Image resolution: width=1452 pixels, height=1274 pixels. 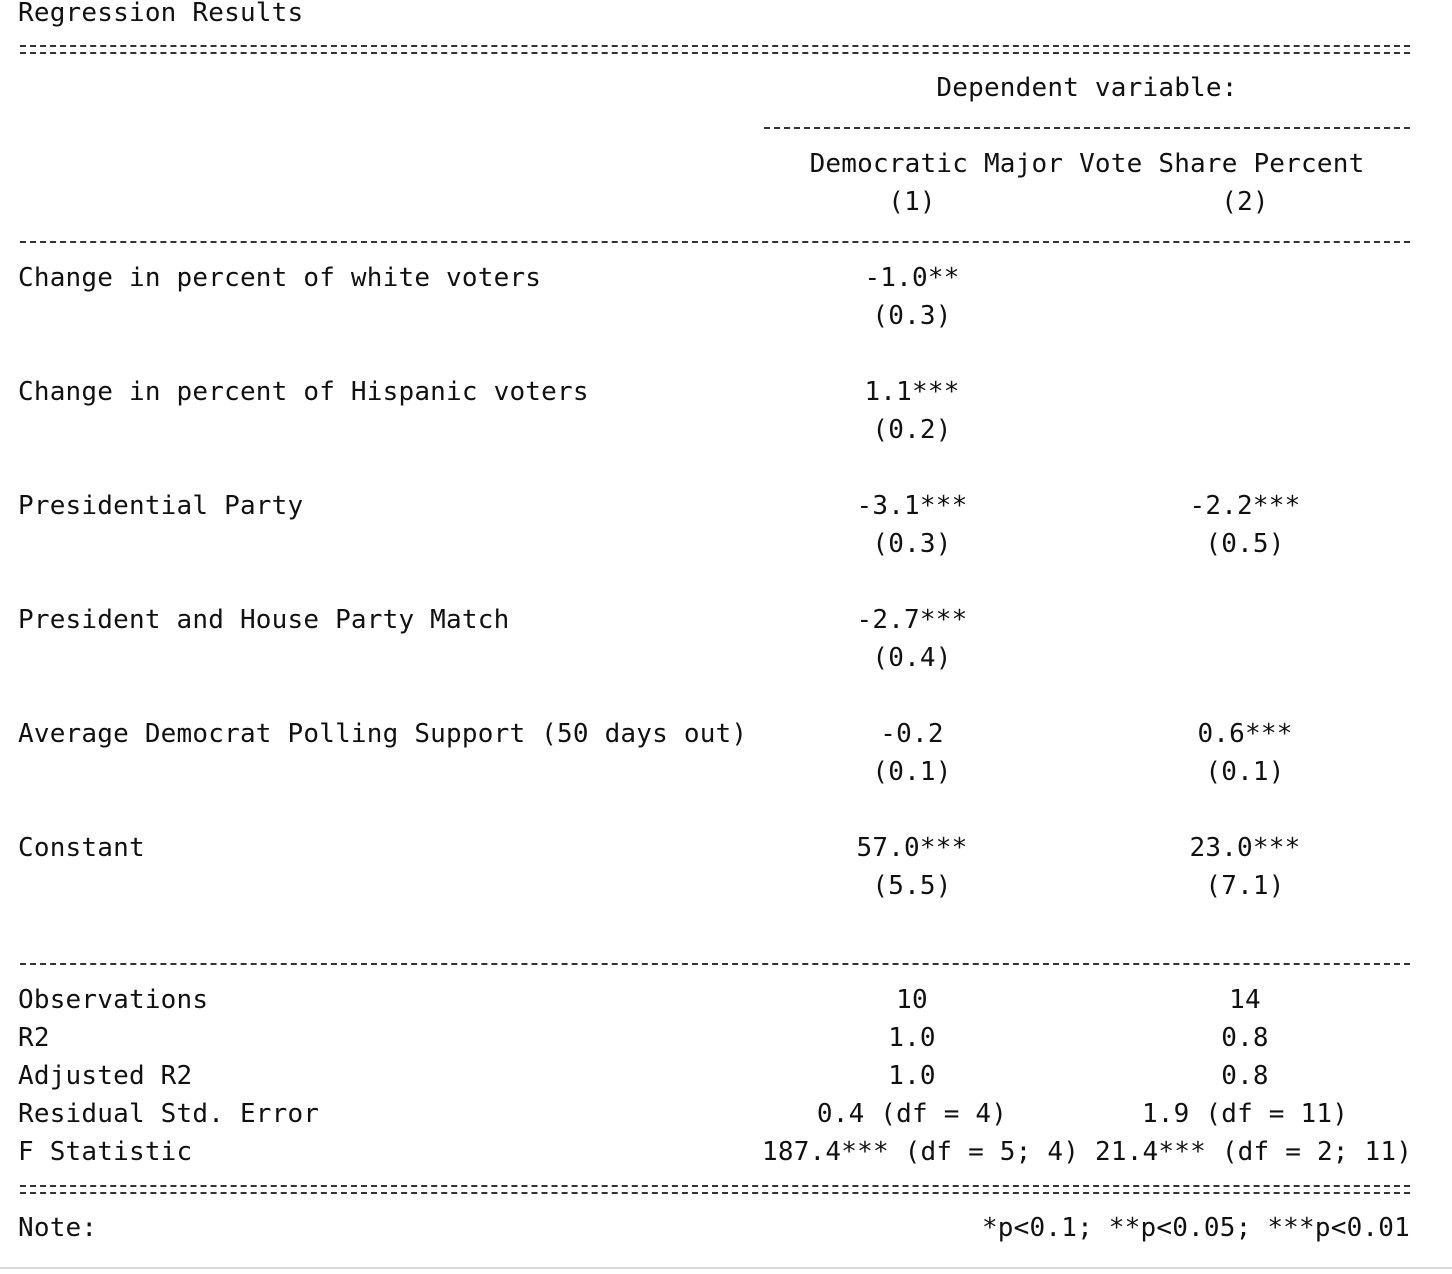 What do you see at coordinates (105, 1152) in the screenshot?
I see `stat-label-f-statistic: F Statistic` at bounding box center [105, 1152].